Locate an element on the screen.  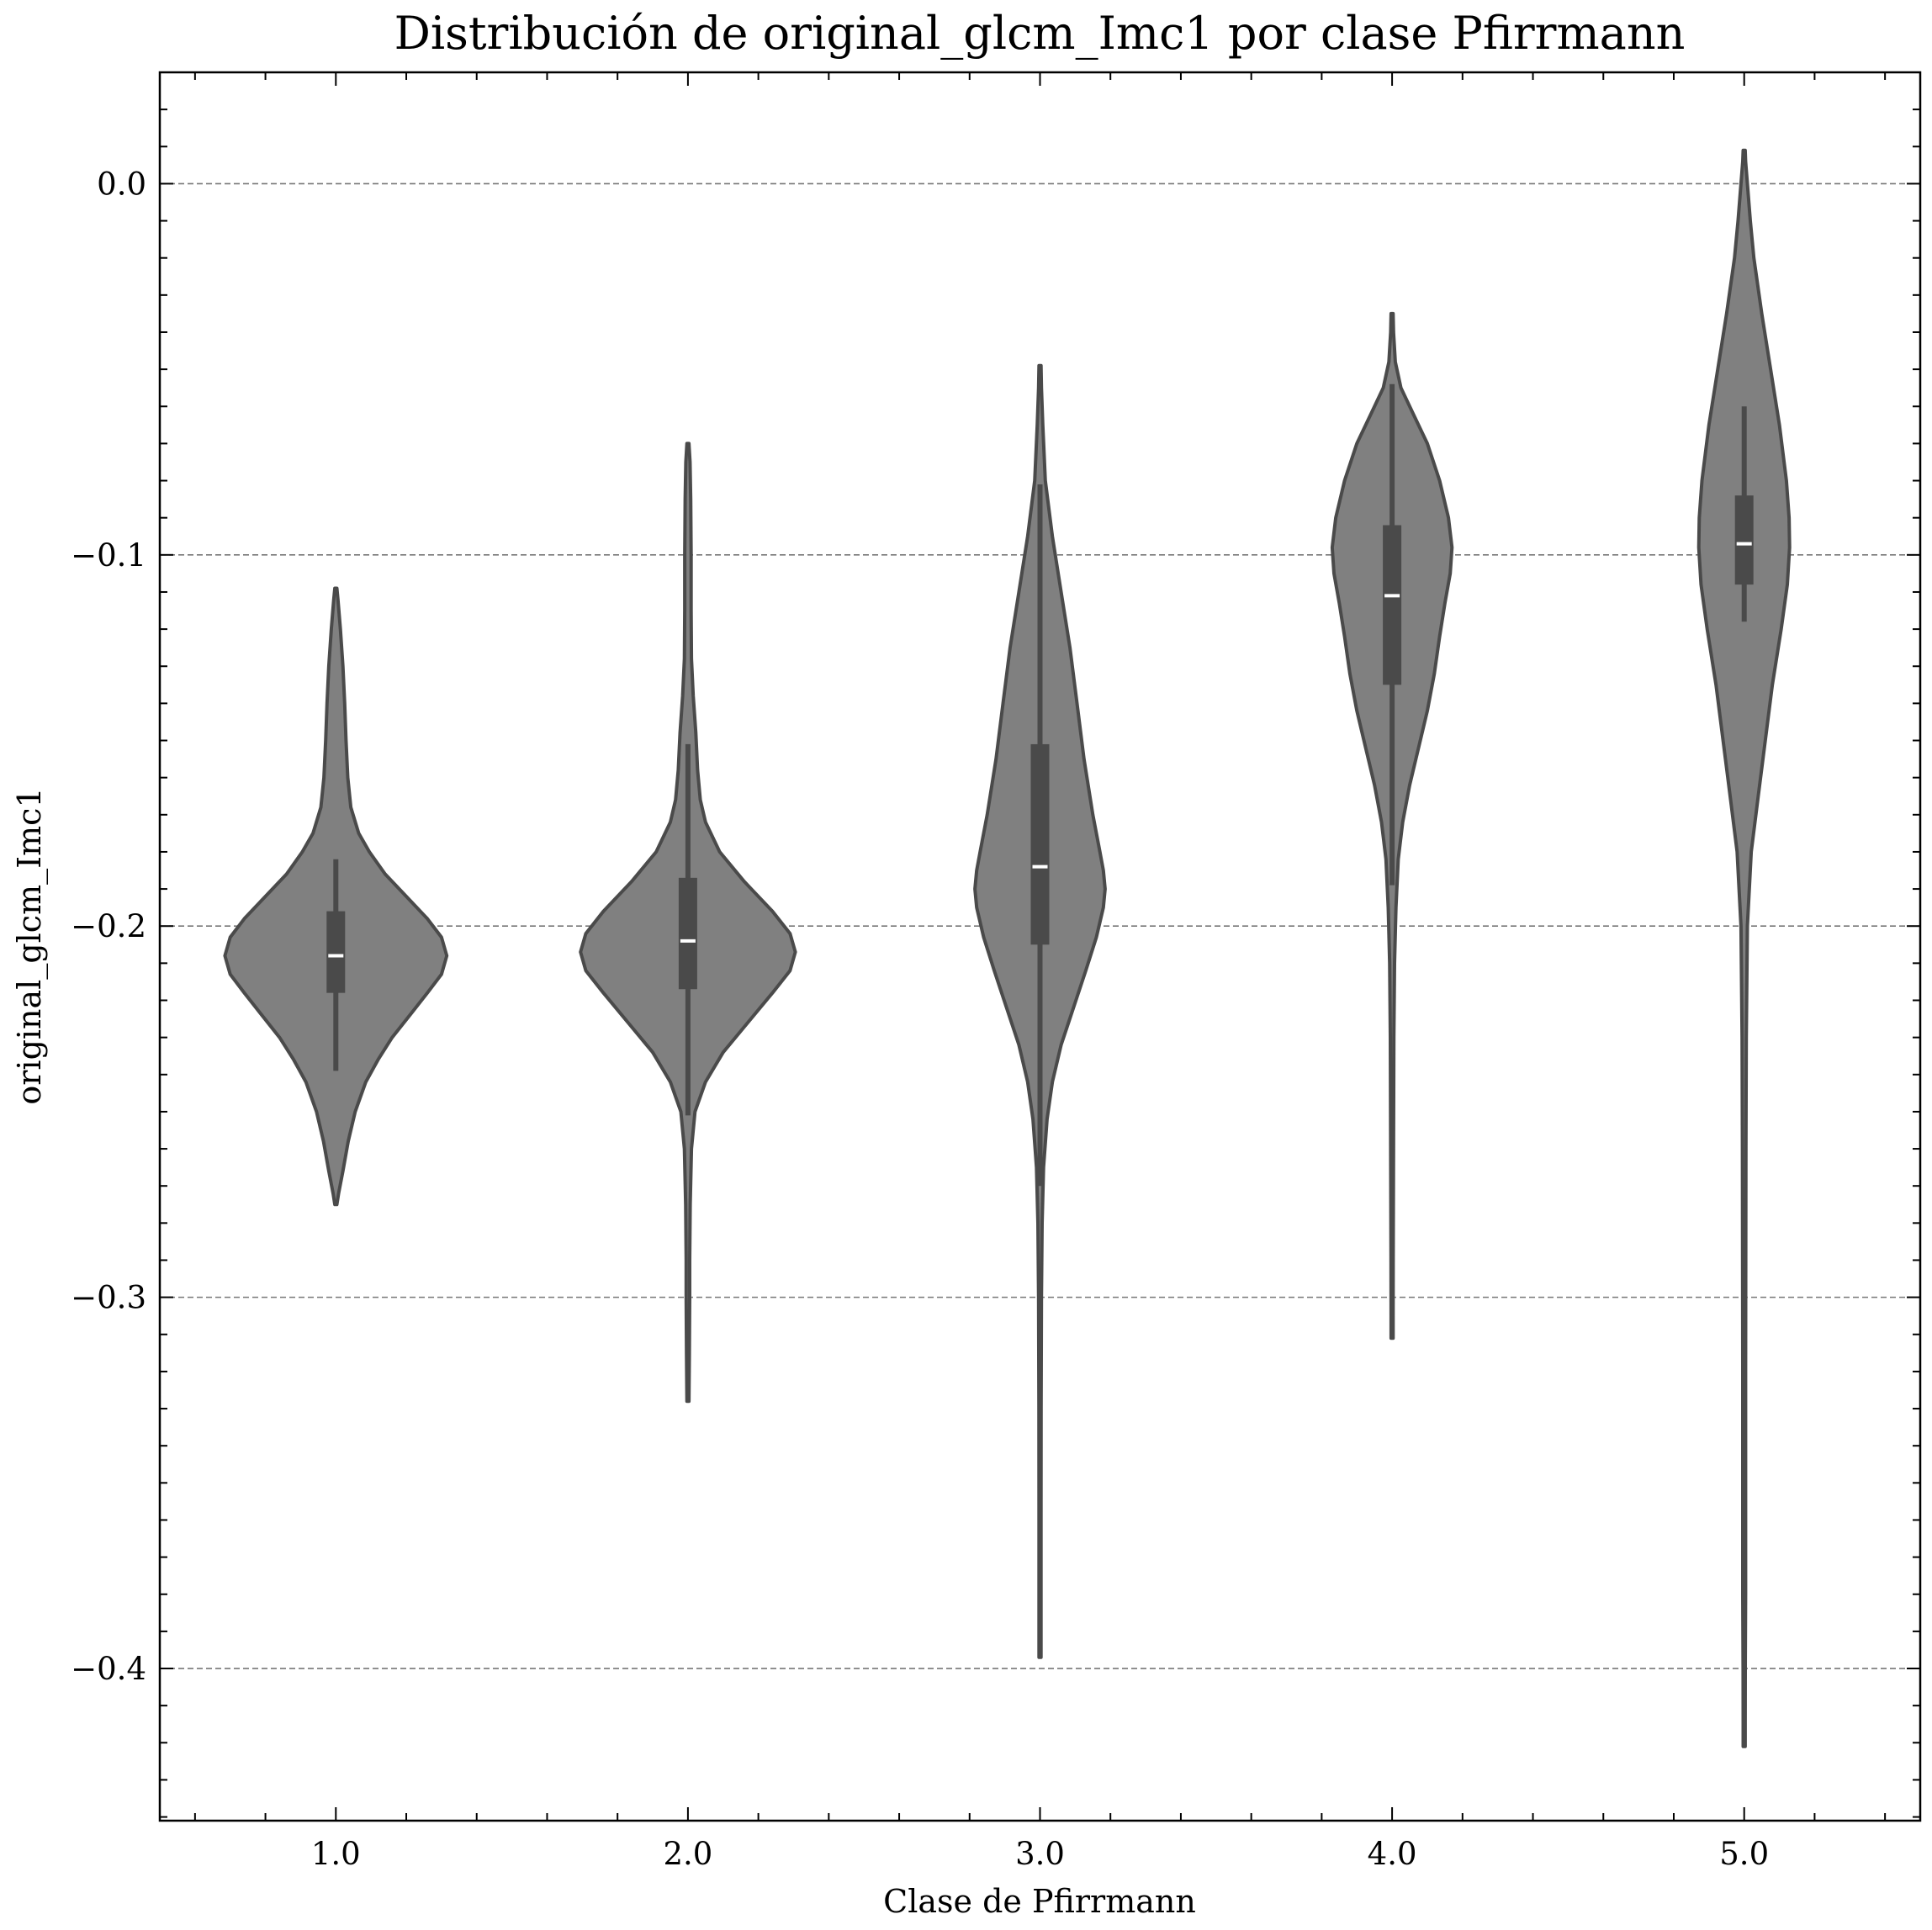
y-tick-label: −0.1 is located at coordinates (108, 555).